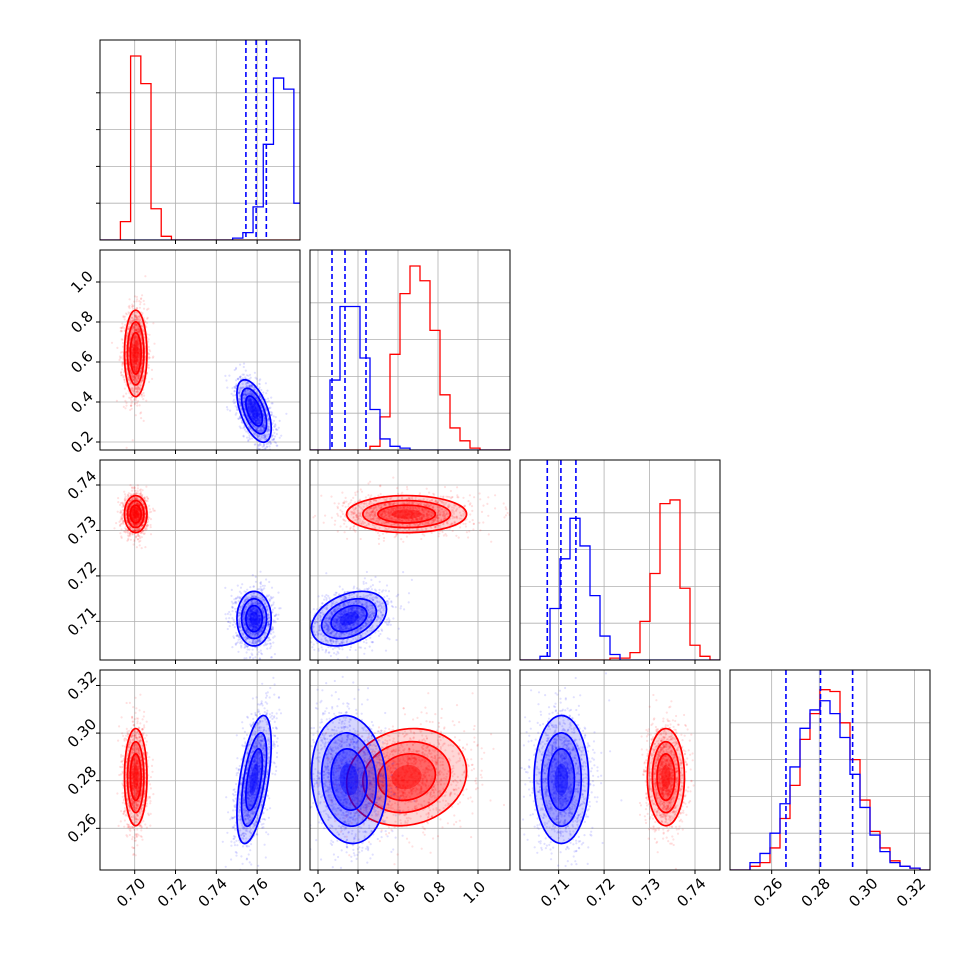  Describe the element at coordinates (863, 892) in the screenshot. I see `x-tick-label: 0.30` at that location.